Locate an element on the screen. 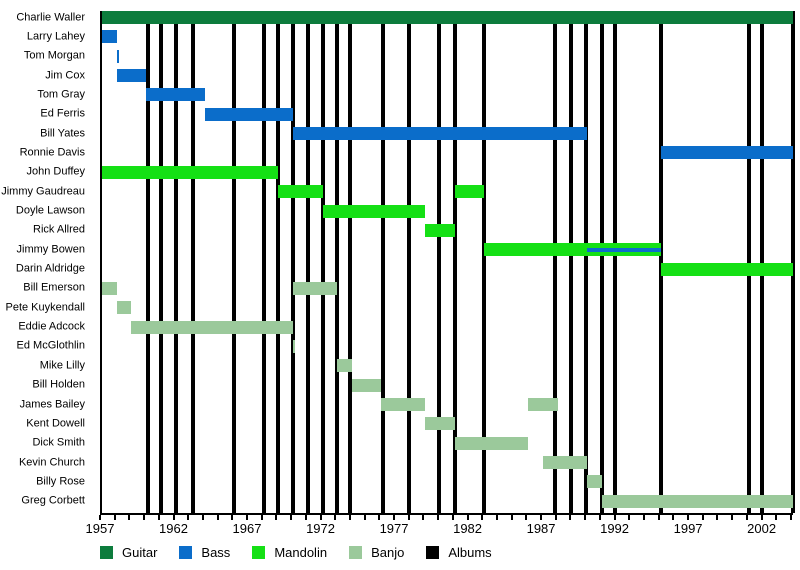 The width and height of the screenshot is (800, 570). member-label: Eddie Adcock is located at coordinates (51, 326).